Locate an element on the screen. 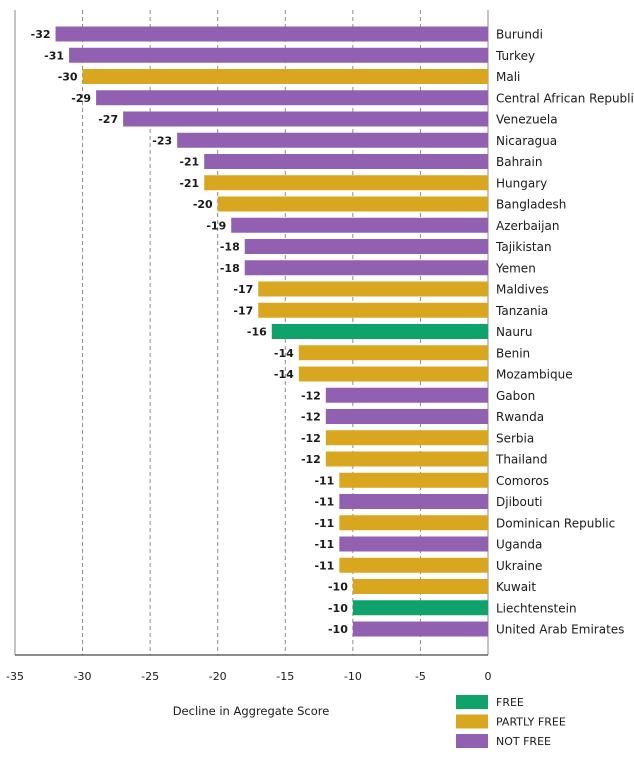 This screenshot has width=634, height=757. country-label: Kuwait is located at coordinates (516, 587).